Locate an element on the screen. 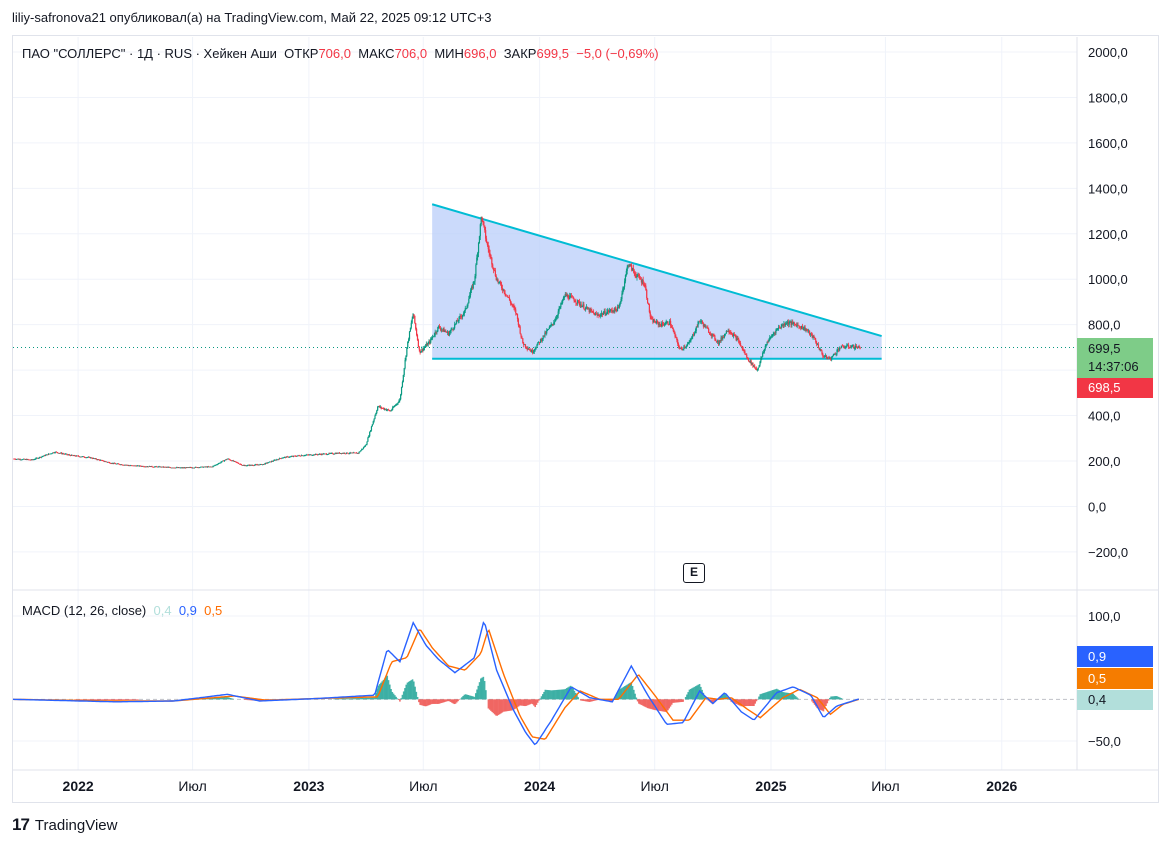 This screenshot has width=1171, height=847. triangle-upper-trendline is located at coordinates (656, 270).